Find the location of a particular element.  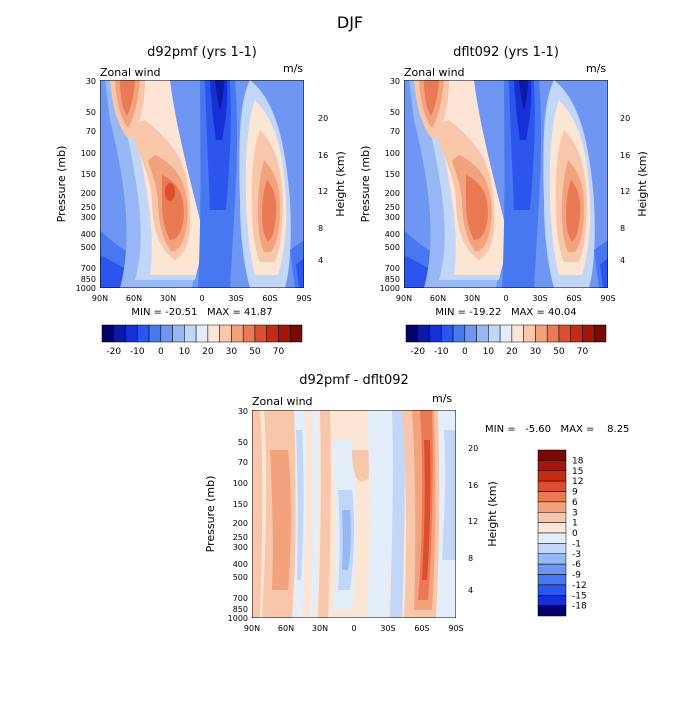

x-tick-label: 60N is located at coordinates (438, 298).